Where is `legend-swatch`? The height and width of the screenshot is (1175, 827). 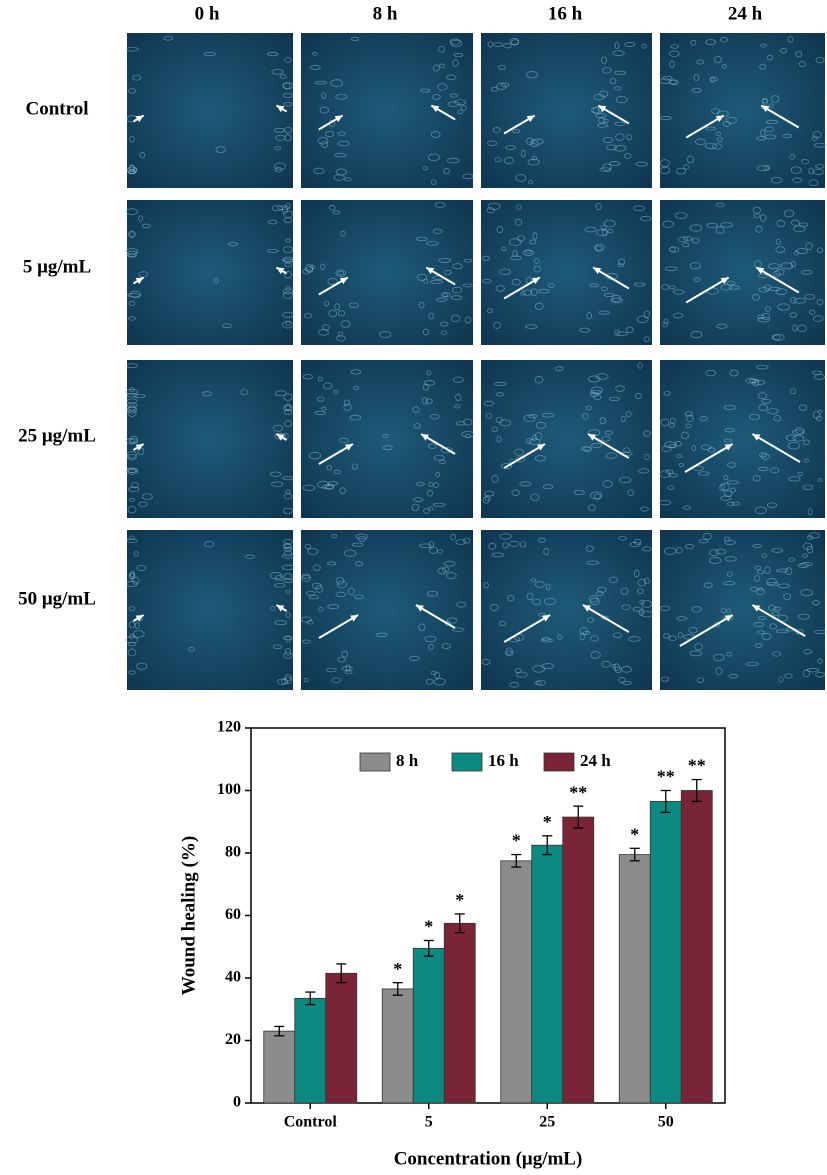
legend-swatch is located at coordinates (375, 762).